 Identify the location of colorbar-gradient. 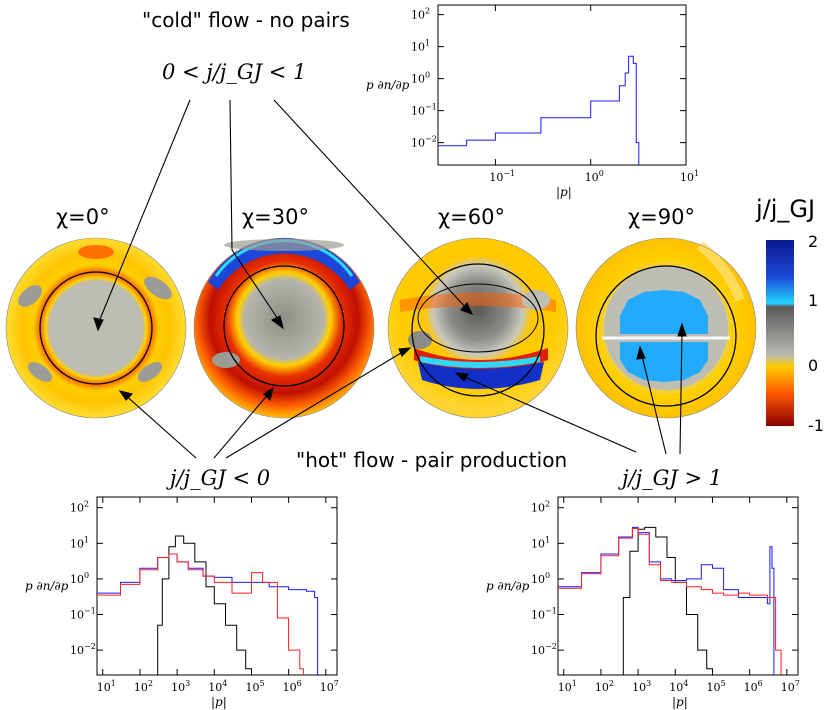
(780, 333).